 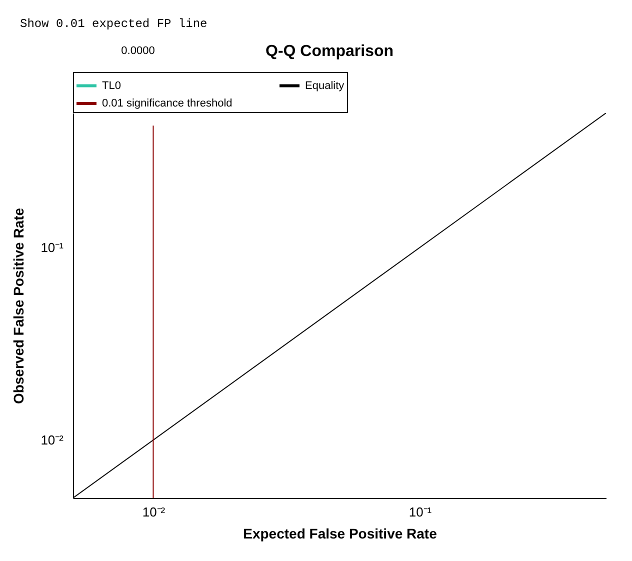 What do you see at coordinates (340, 534) in the screenshot?
I see `x-axis-title: Expected False Positive Rate` at bounding box center [340, 534].